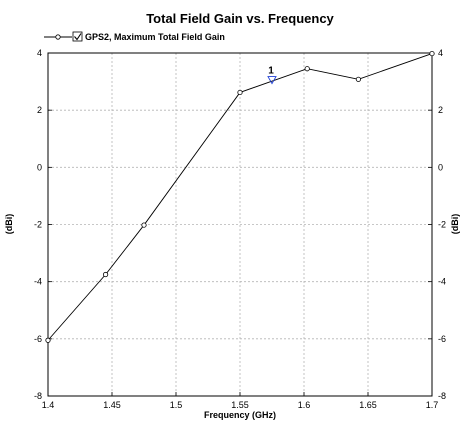 Image resolution: width=464 pixels, height=426 pixels. I want to click on y-tick-label-right: -4, so click(442, 282).